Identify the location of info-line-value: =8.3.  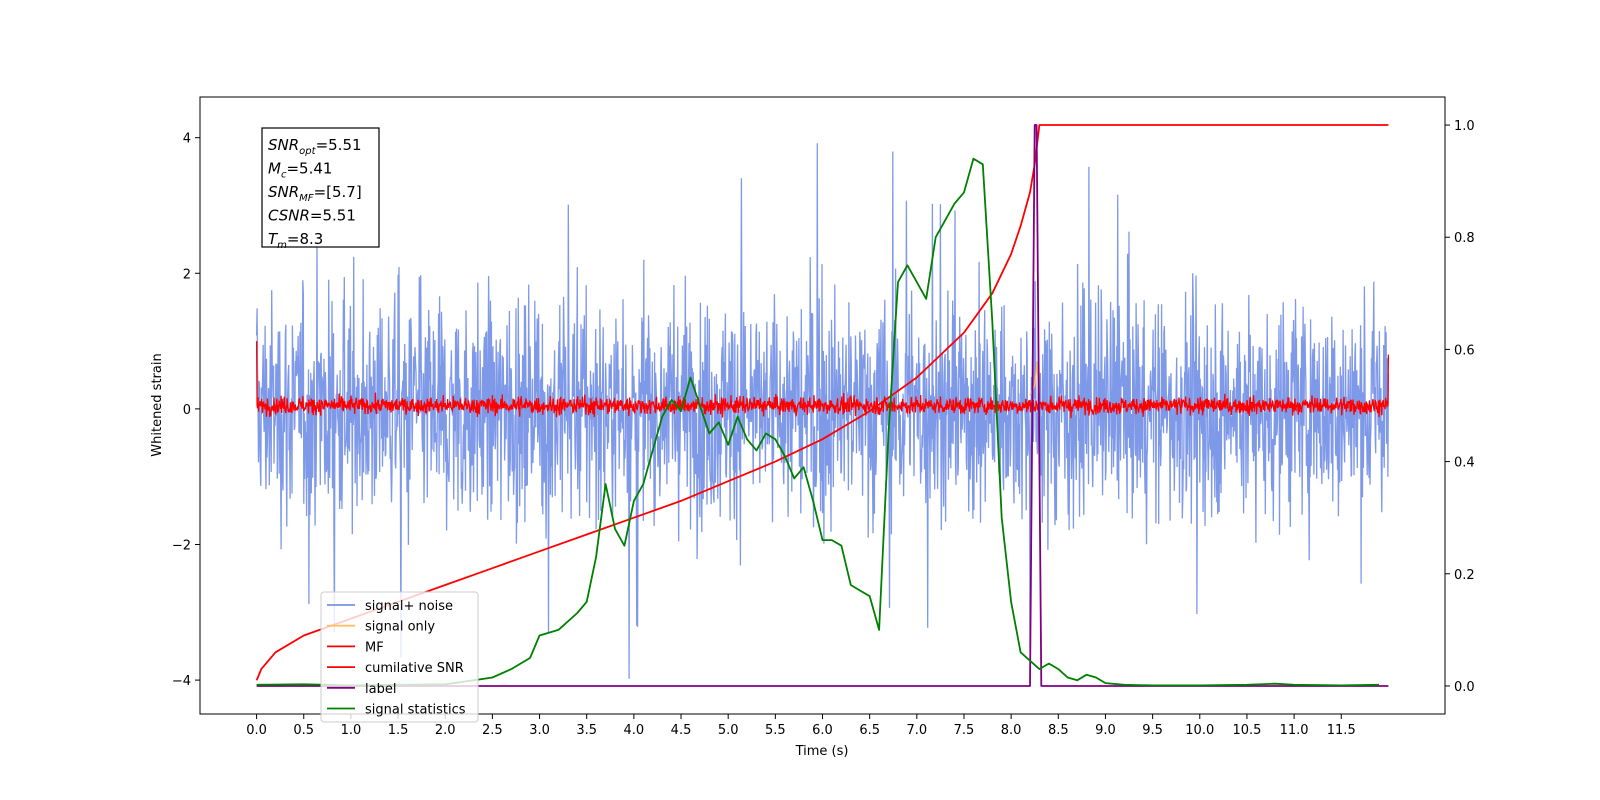
(305, 239).